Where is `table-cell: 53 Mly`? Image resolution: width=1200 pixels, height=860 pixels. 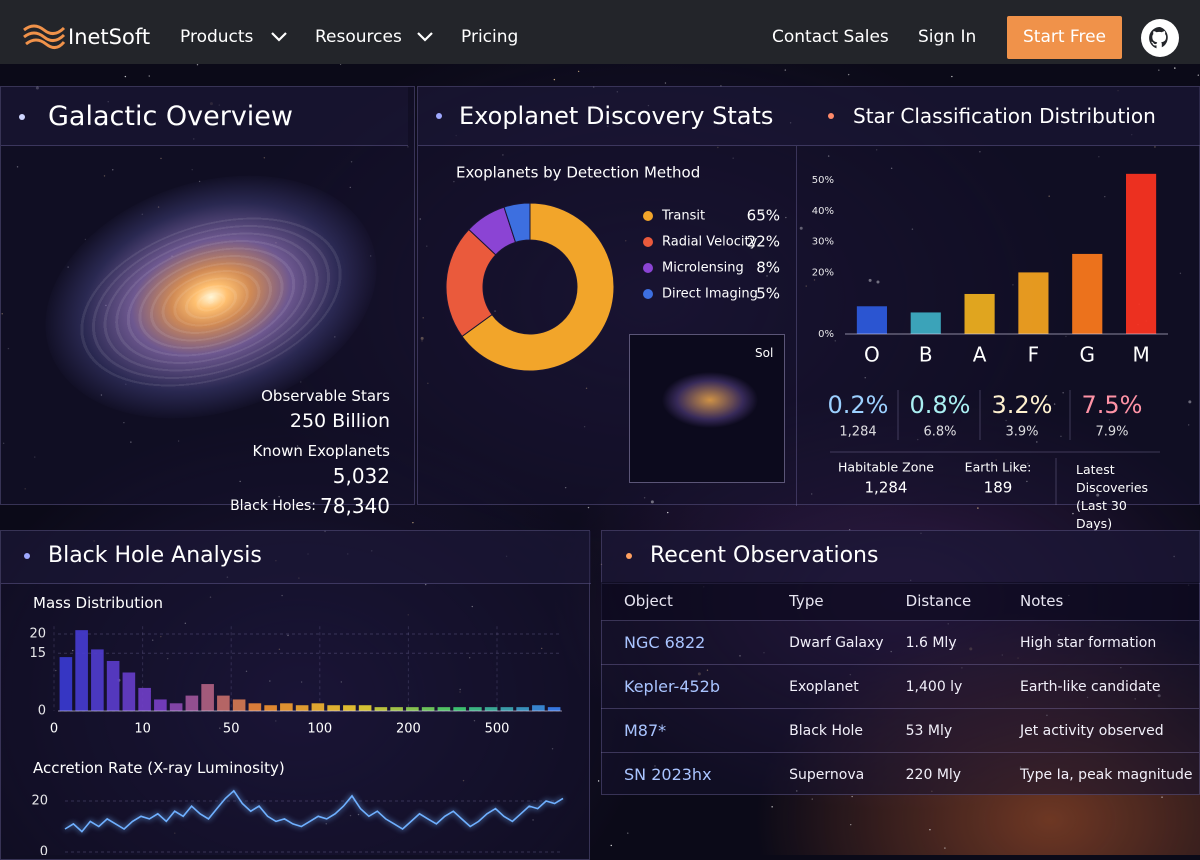 table-cell: 53 Mly is located at coordinates (962, 730).